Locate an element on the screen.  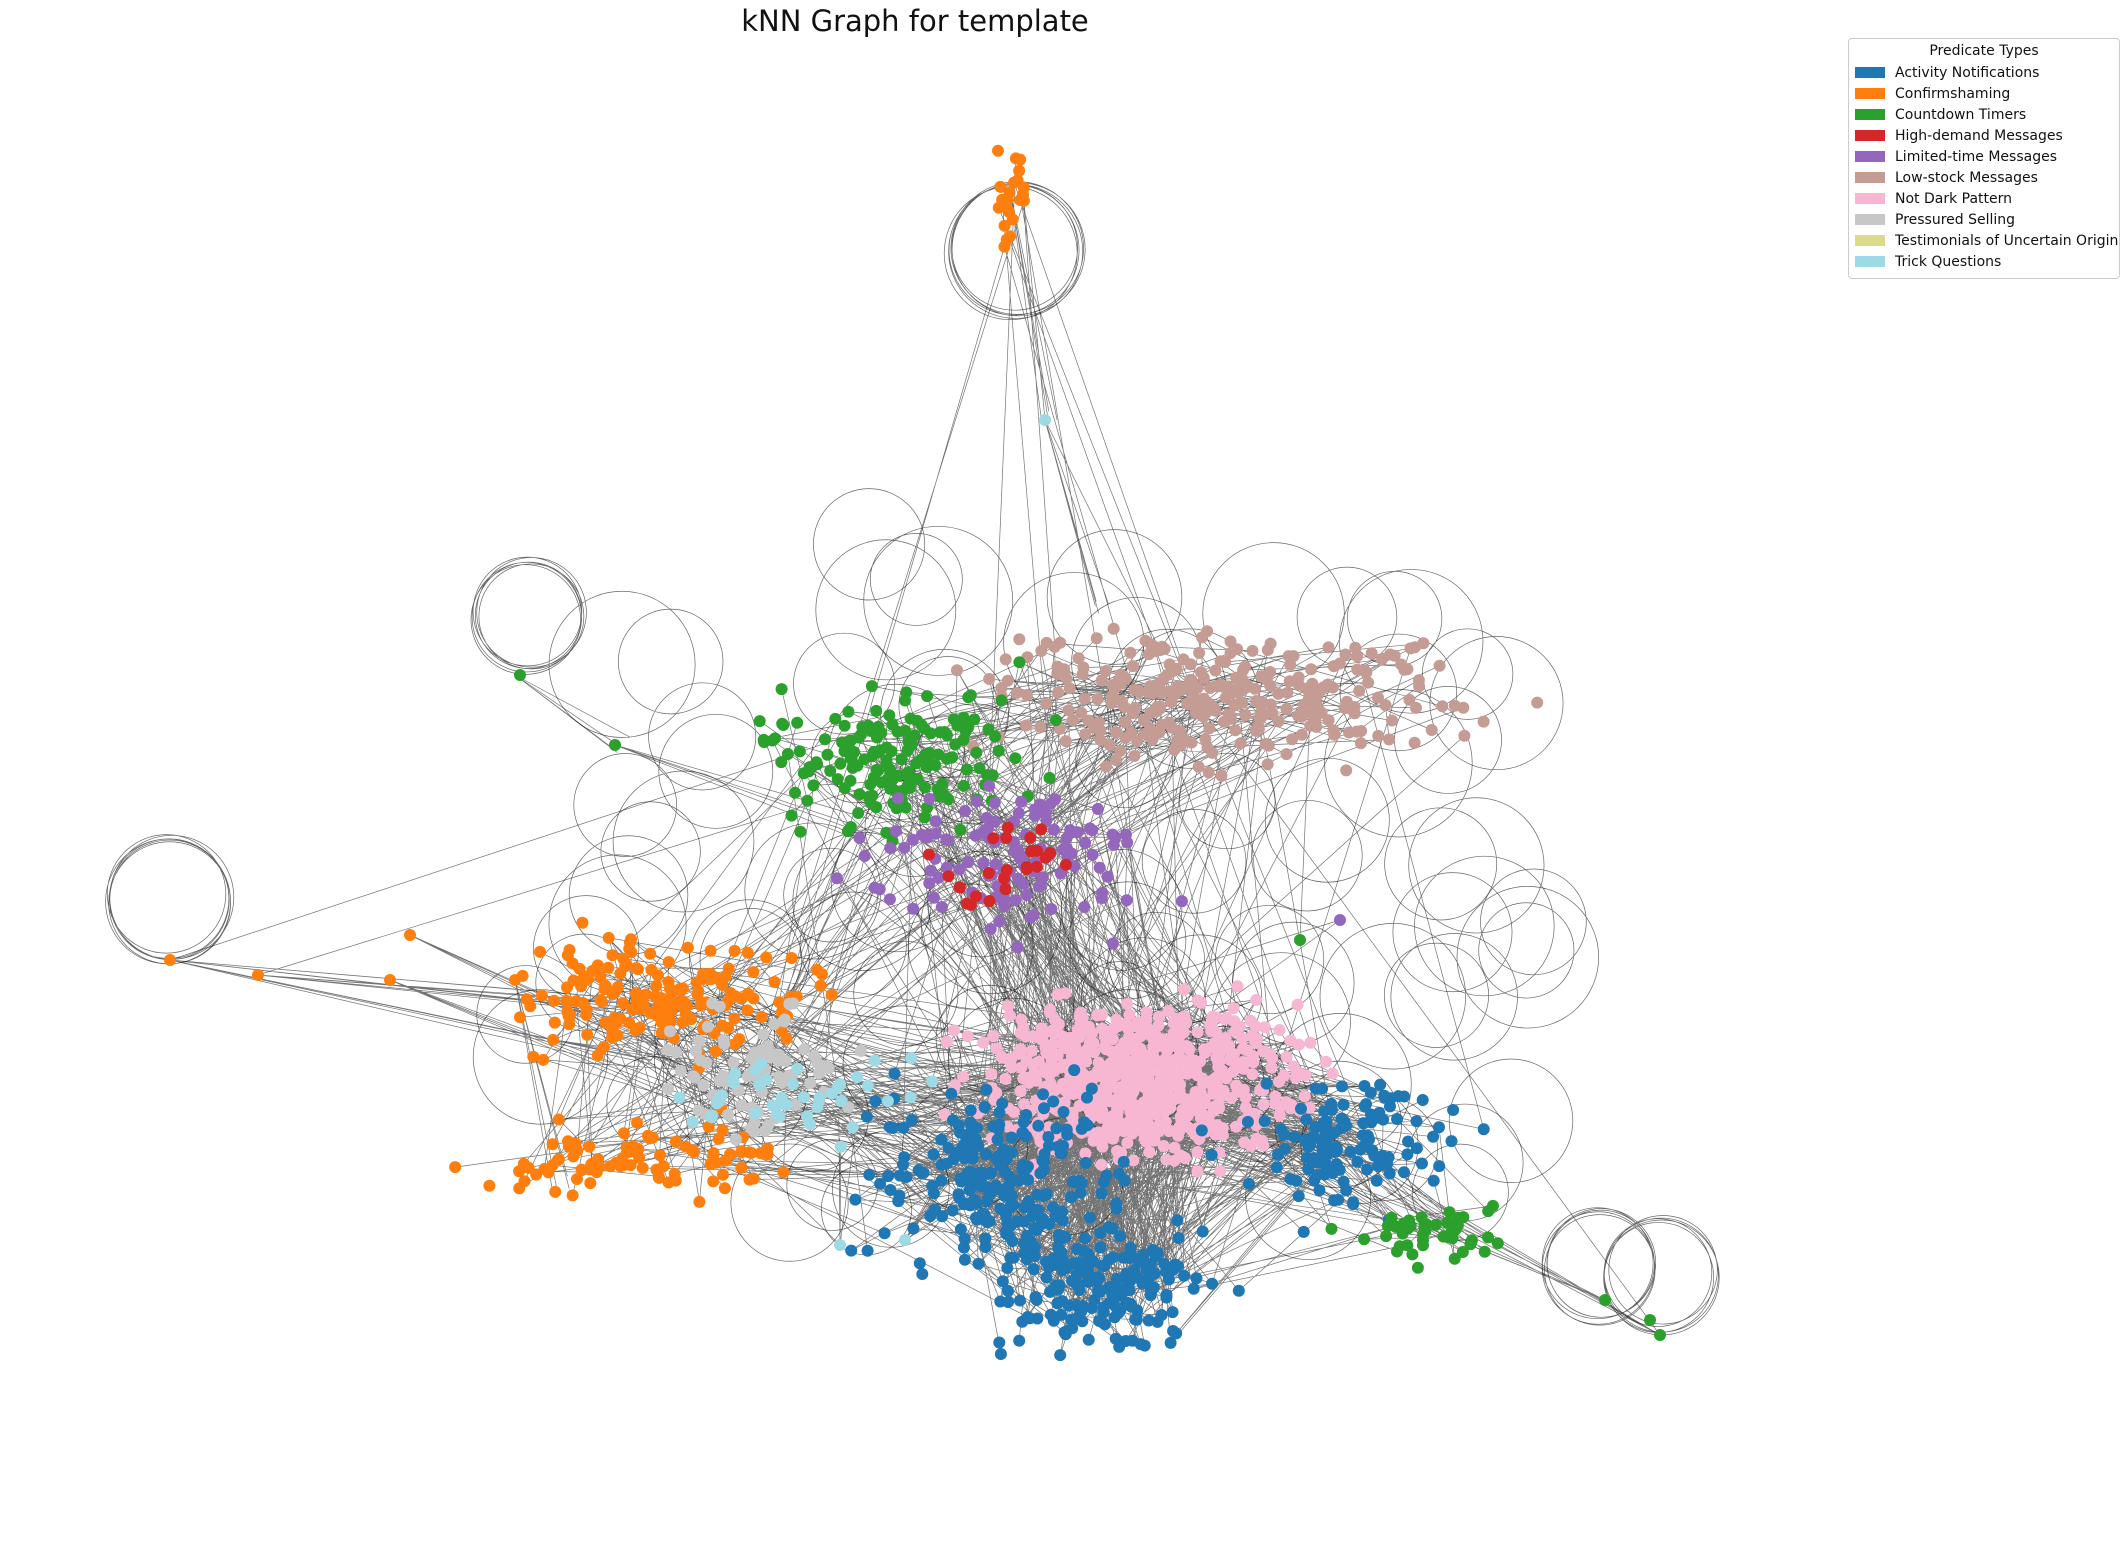
legend-label: Pressured Selling is located at coordinates (1955, 219).